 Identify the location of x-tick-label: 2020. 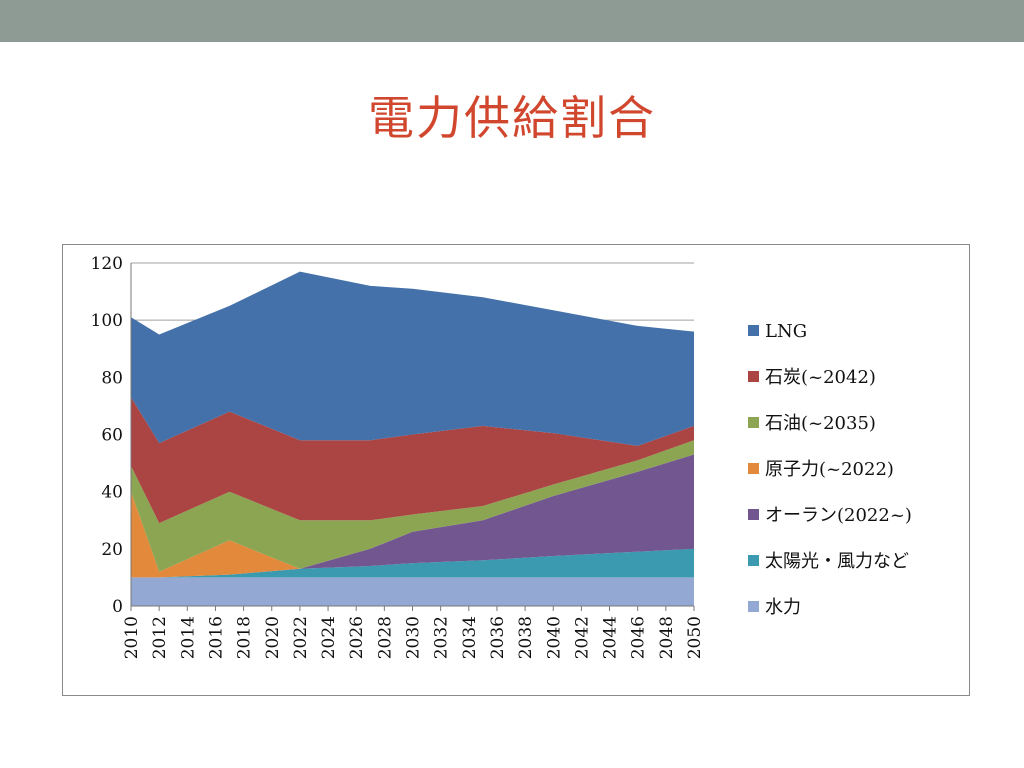
(273, 637).